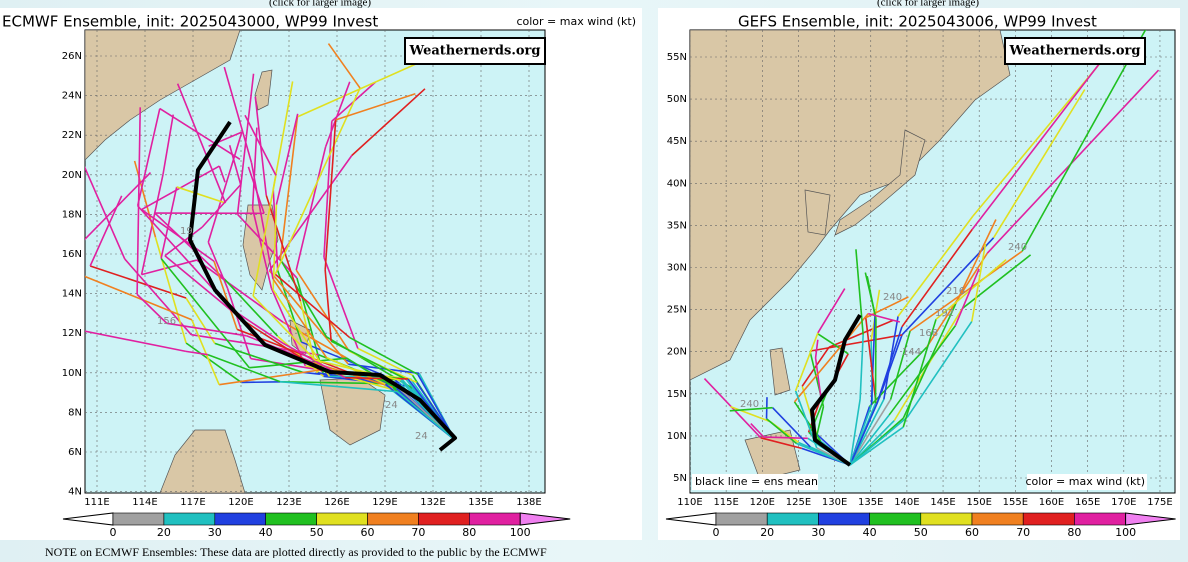 This screenshot has width=1188, height=562. What do you see at coordinates (72, 135) in the screenshot?
I see `lat-label: 22N` at bounding box center [72, 135].